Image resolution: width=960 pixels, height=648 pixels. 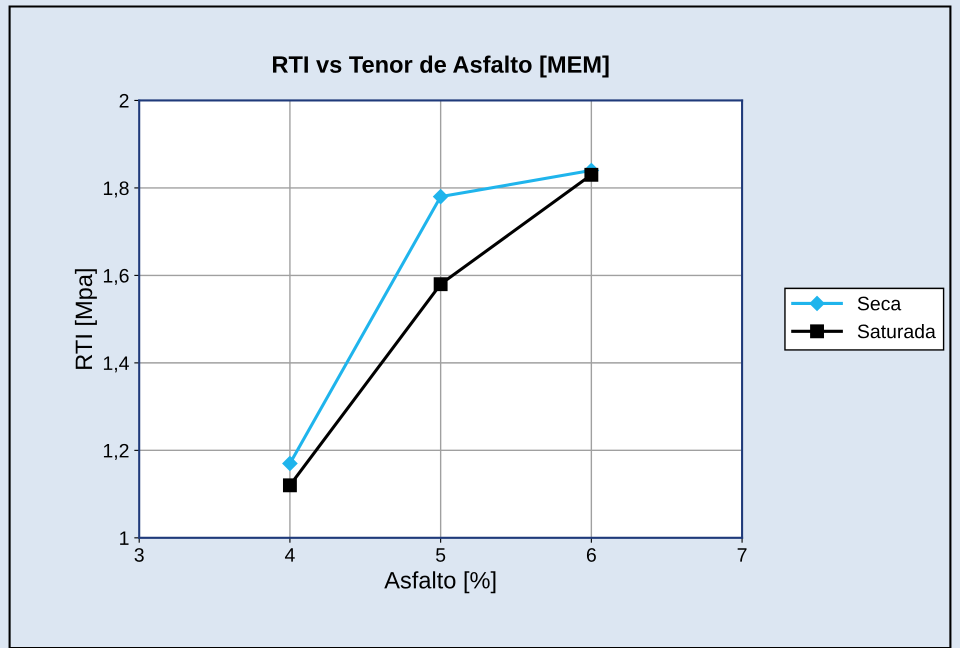 What do you see at coordinates (124, 538) in the screenshot?
I see `y-tick-label: 1` at bounding box center [124, 538].